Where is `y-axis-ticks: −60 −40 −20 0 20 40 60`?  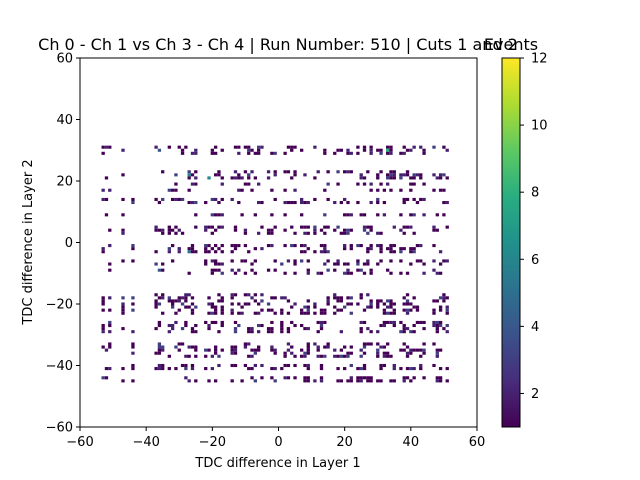
y-axis-ticks: −60 −40 −20 0 20 40 60 is located at coordinates (63, 244).